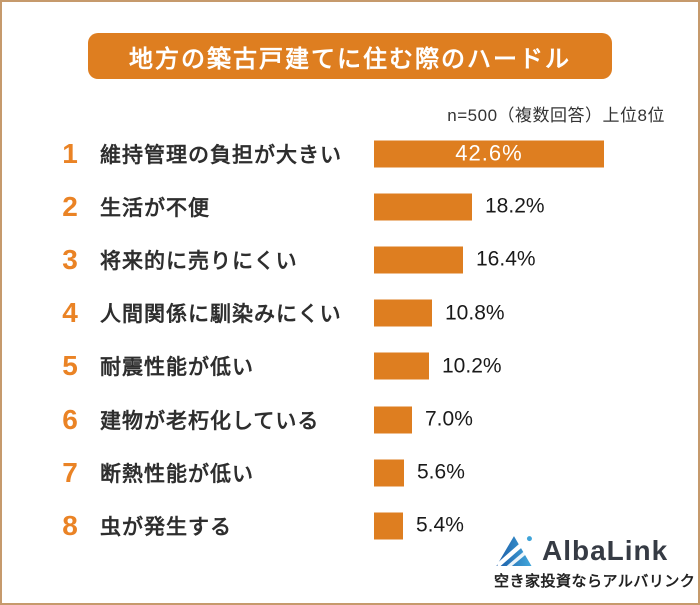  I want to click on value-label: 5.6%, so click(441, 472).